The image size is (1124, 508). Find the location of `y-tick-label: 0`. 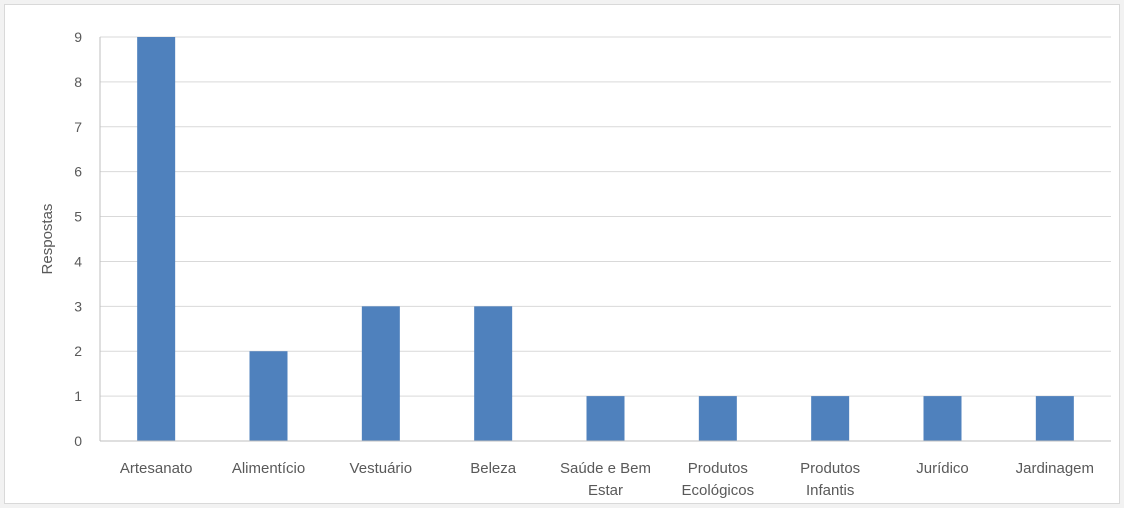

y-tick-label: 0 is located at coordinates (78, 441).